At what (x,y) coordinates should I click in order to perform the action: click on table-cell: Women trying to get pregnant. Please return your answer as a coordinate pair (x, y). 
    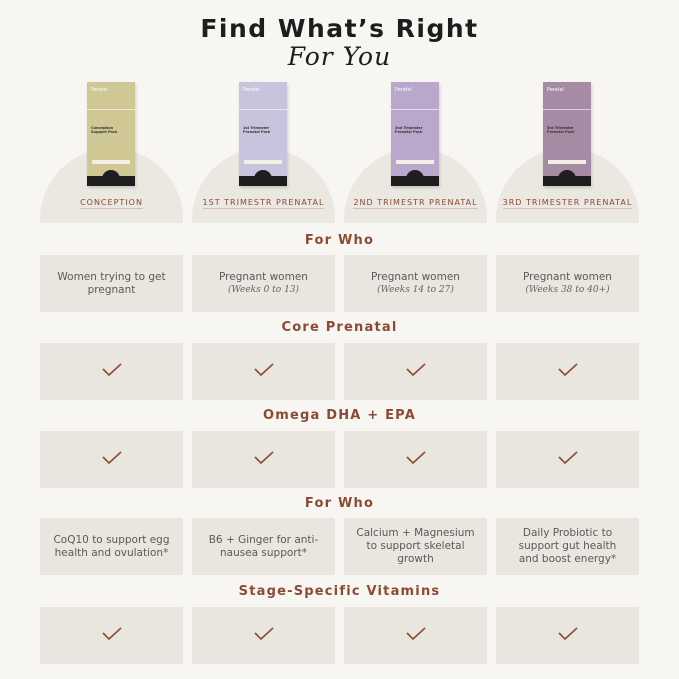
    Looking at the image, I should click on (111, 283).